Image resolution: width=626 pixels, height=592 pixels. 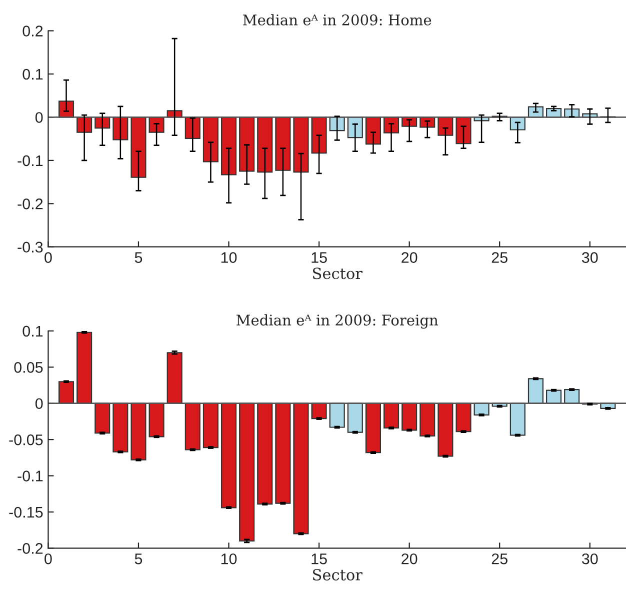 I want to click on y-tick-label: -0.15, so click(x=26, y=512).